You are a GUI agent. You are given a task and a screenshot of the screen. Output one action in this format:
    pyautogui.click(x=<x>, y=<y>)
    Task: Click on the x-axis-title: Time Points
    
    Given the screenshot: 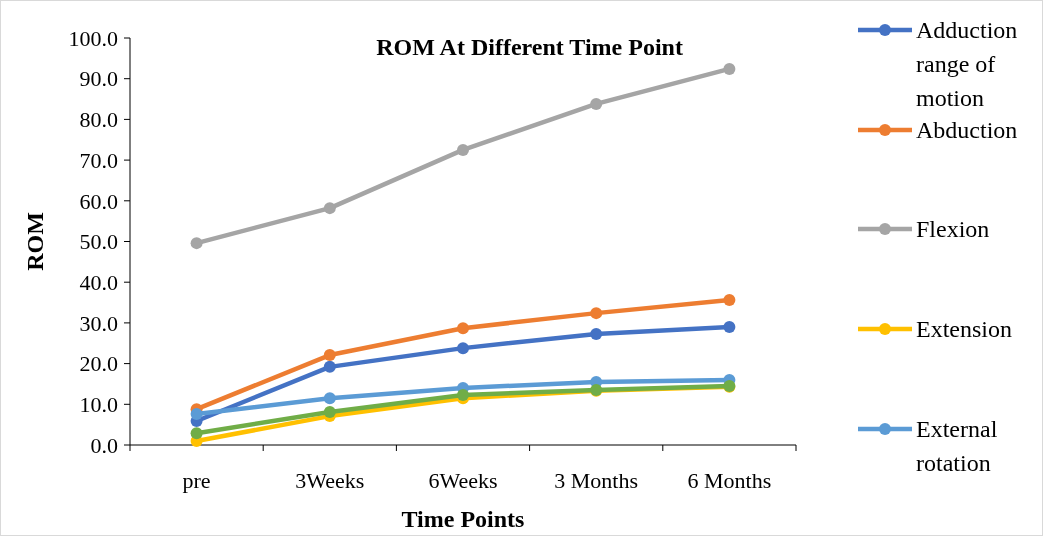 What is the action you would take?
    pyautogui.click(x=463, y=519)
    